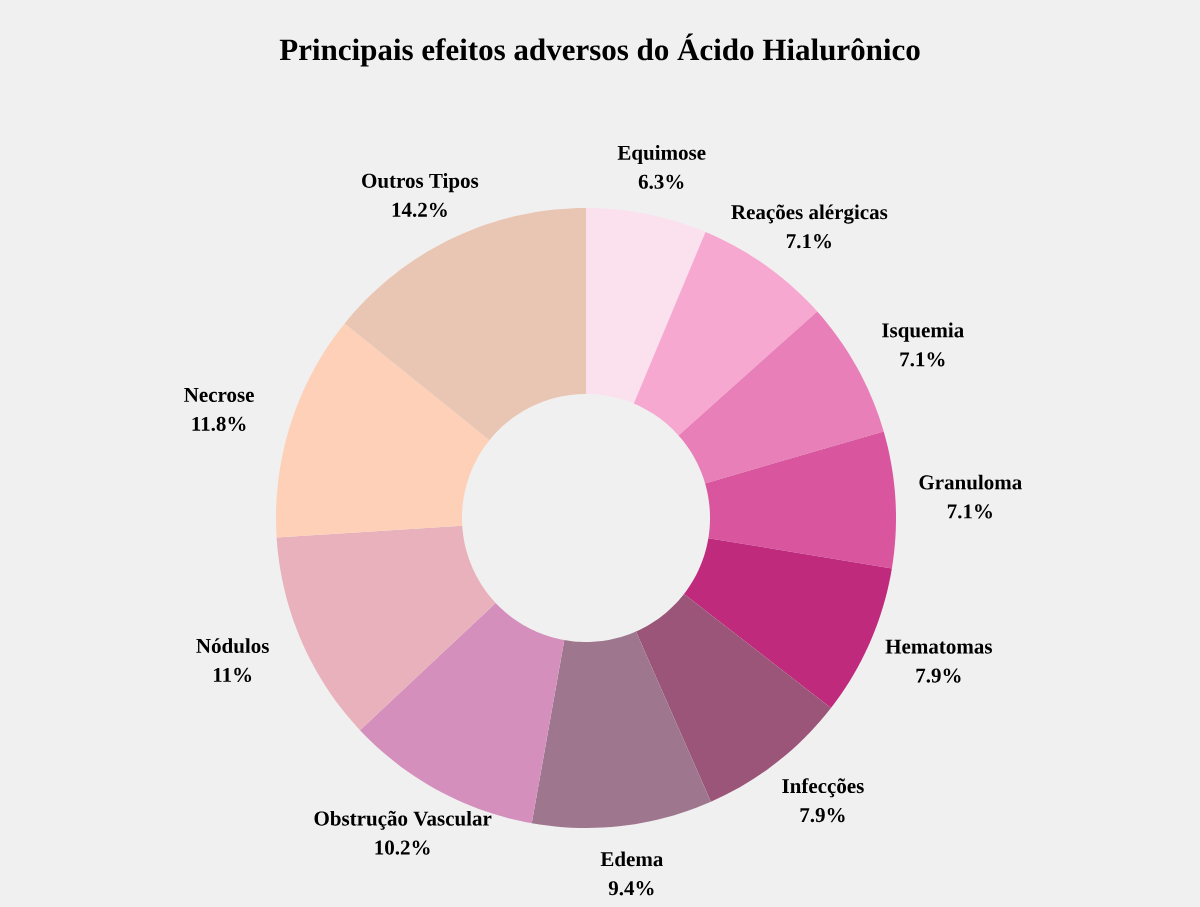 The width and height of the screenshot is (1200, 907). Describe the element at coordinates (823, 788) in the screenshot. I see `slice-label: Infecções` at that location.